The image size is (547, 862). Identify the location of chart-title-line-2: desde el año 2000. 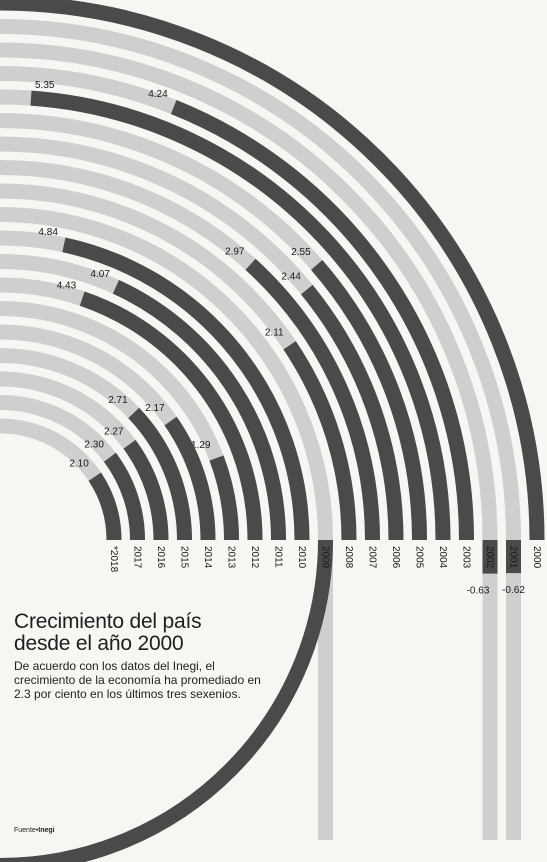
(99, 643).